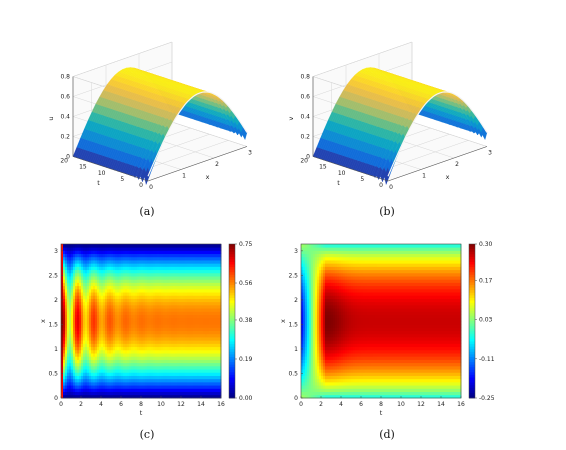 The width and height of the screenshot is (566, 450). What do you see at coordinates (197, 164) in the screenshot?
I see `x-axis-line` at bounding box center [197, 164].